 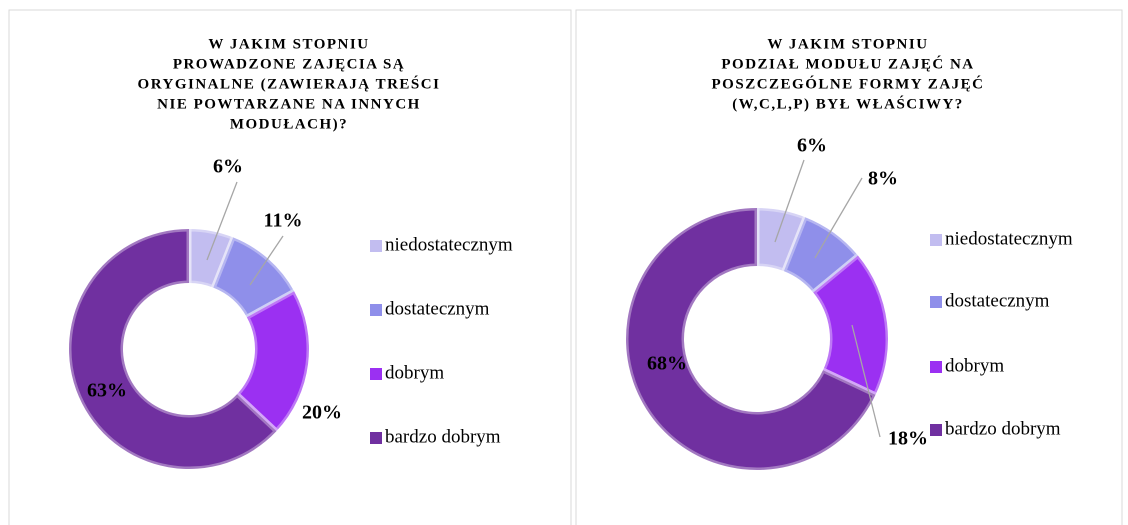 What do you see at coordinates (908, 439) in the screenshot?
I see `data-label: 18%` at bounding box center [908, 439].